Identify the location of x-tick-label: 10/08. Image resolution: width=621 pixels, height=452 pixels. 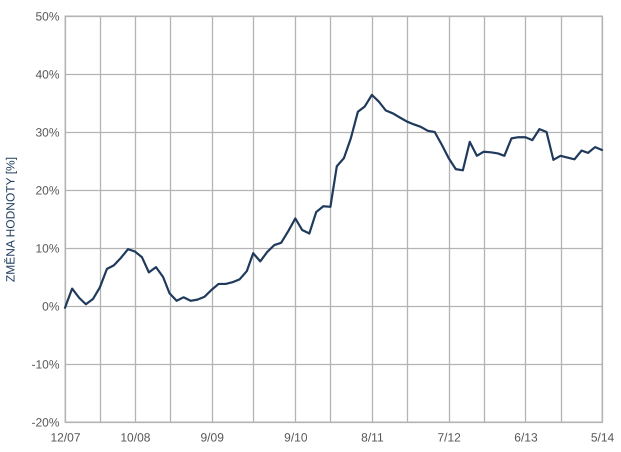
(135, 437).